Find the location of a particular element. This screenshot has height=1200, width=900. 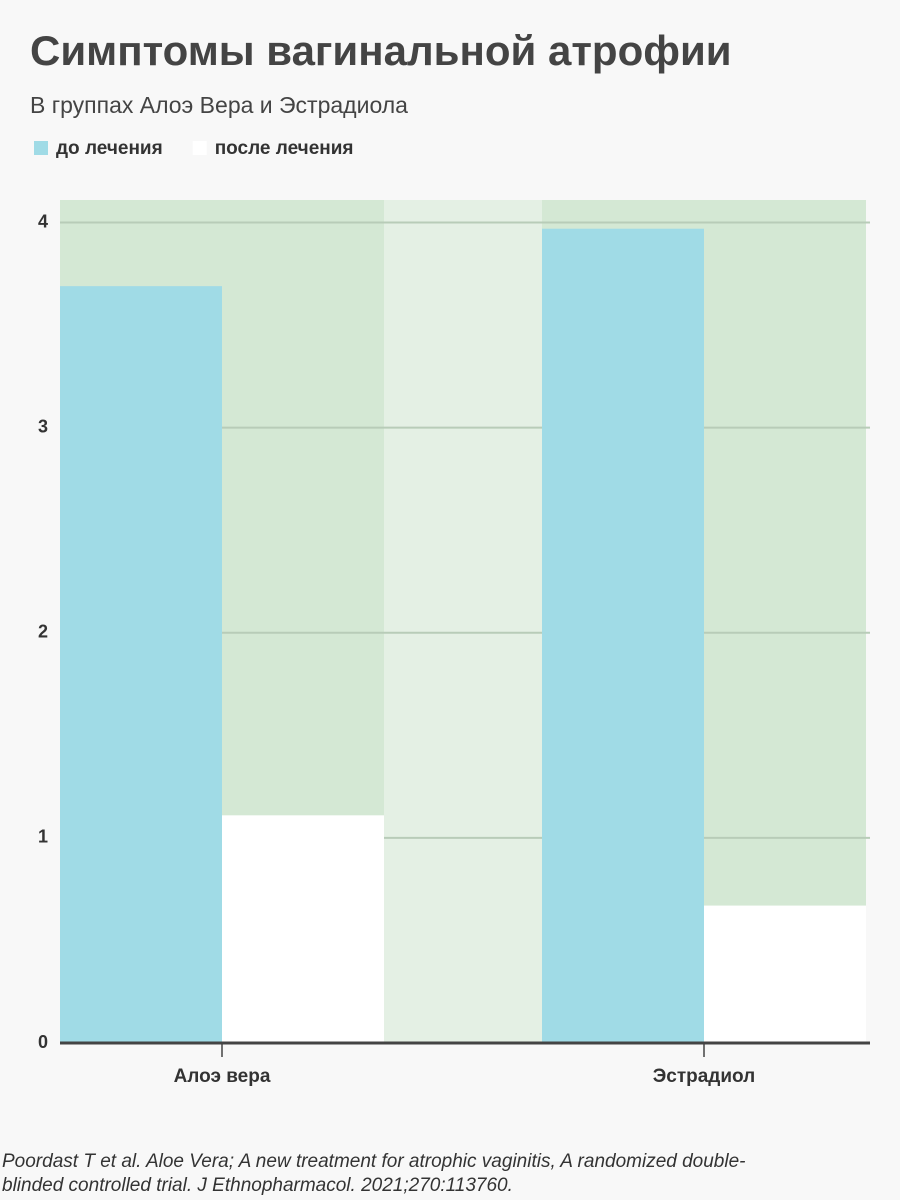

legend-label: до лечения is located at coordinates (109, 148).